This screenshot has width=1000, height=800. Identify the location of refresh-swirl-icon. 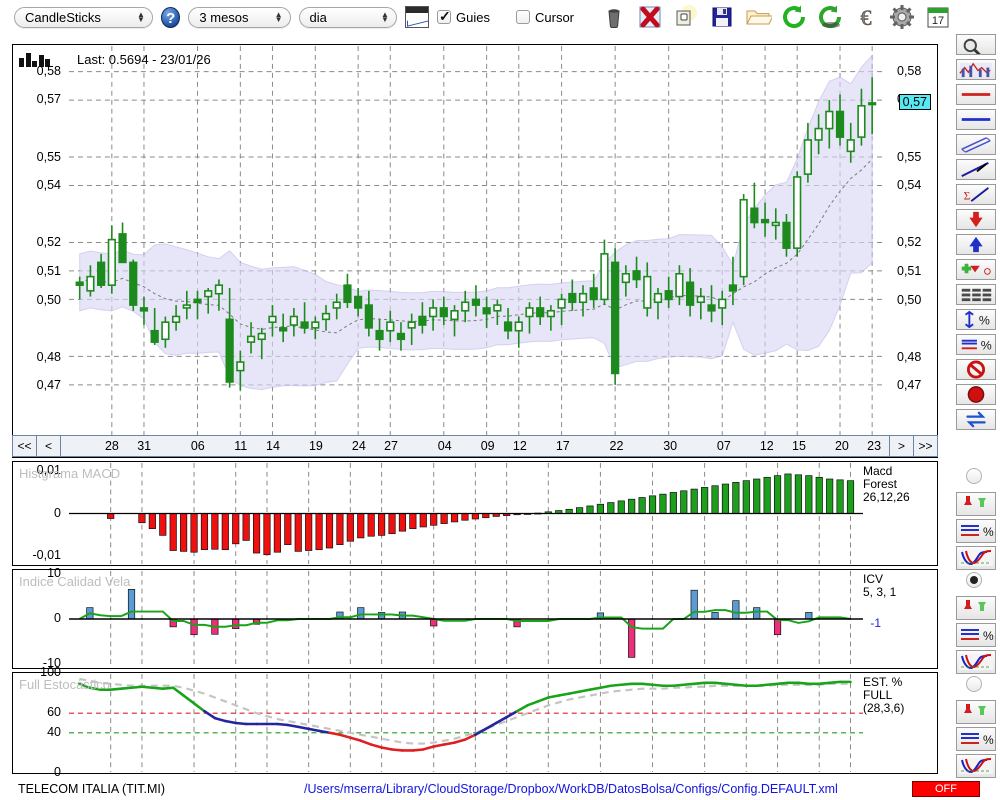
(830, 17).